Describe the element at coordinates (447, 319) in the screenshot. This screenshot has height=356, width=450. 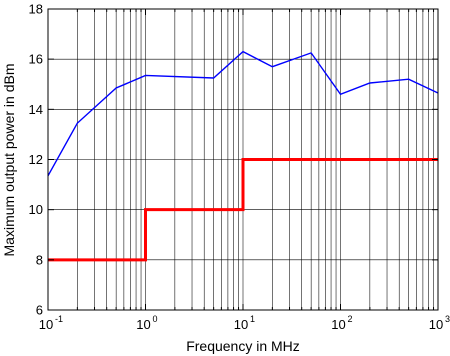
I see `x-tick-label-exponent: 3` at that location.